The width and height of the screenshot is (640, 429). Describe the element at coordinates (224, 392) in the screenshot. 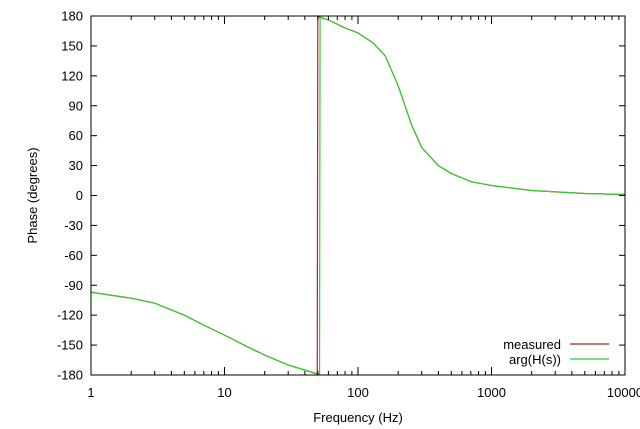

I see `x-tick-label: 10` at that location.